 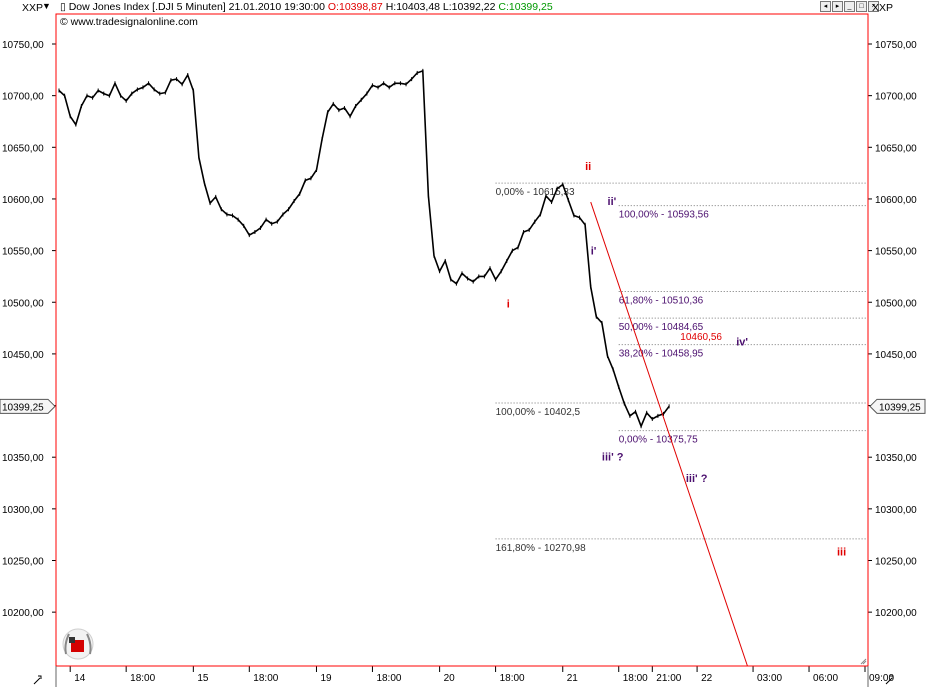 I want to click on window-controls: ◂ ▸ _ □ ×, so click(x=849, y=6).